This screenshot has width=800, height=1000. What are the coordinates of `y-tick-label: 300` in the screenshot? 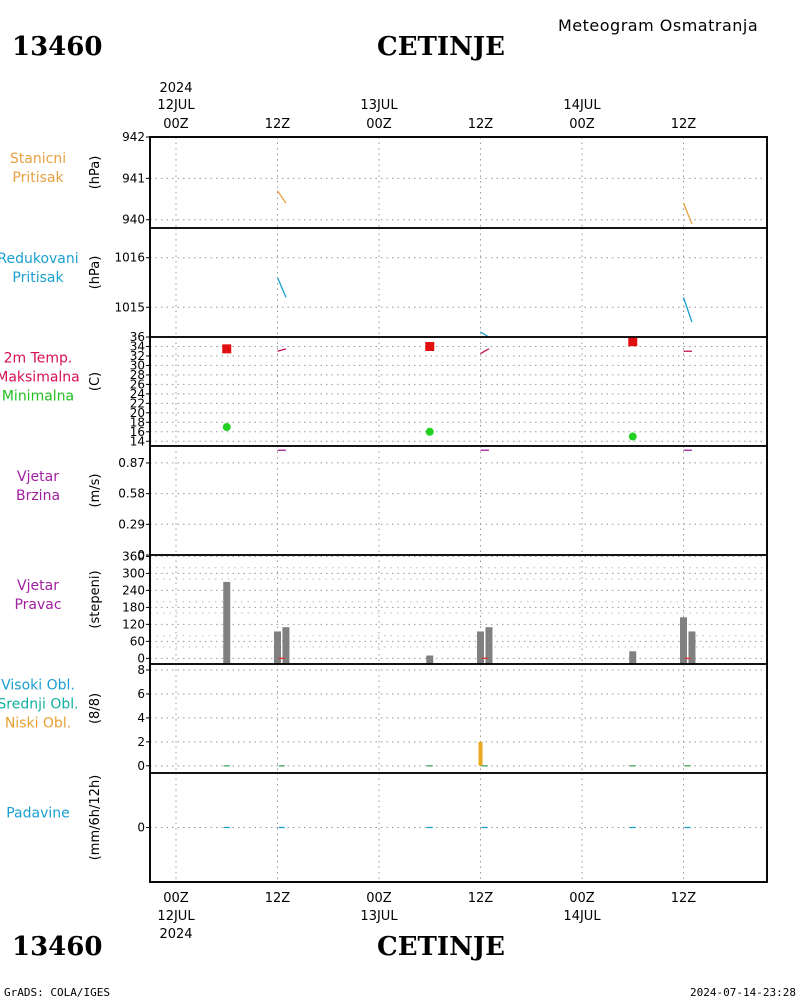 It's located at (133, 573).